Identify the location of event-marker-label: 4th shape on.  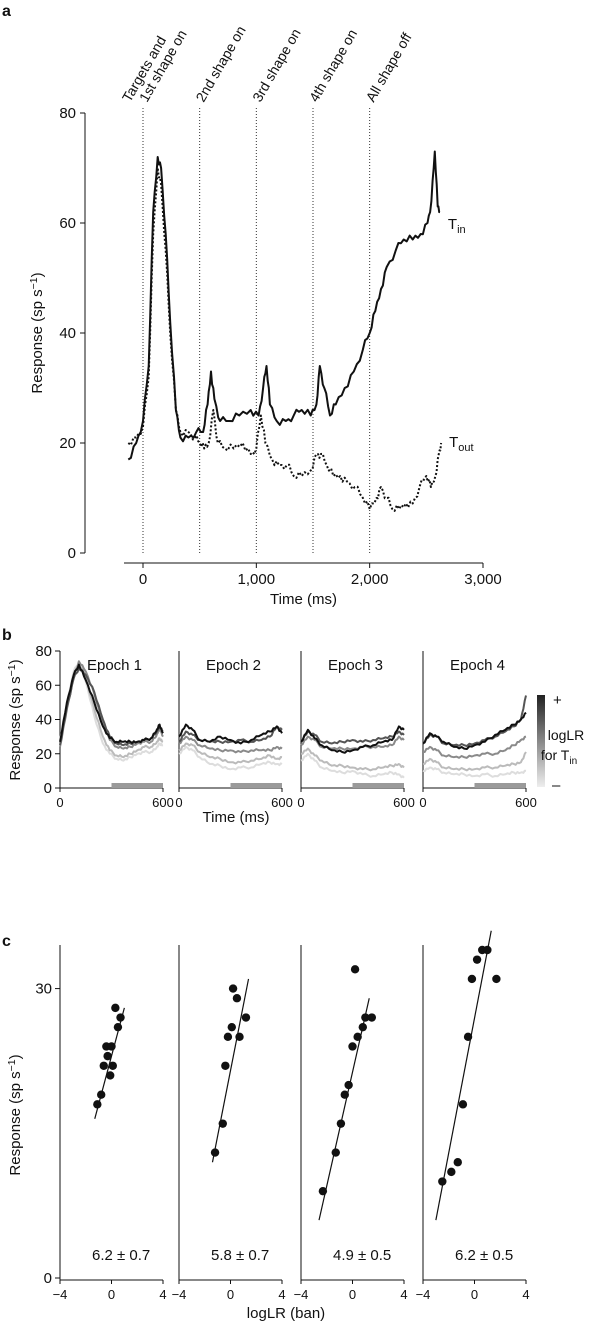
(333, 65).